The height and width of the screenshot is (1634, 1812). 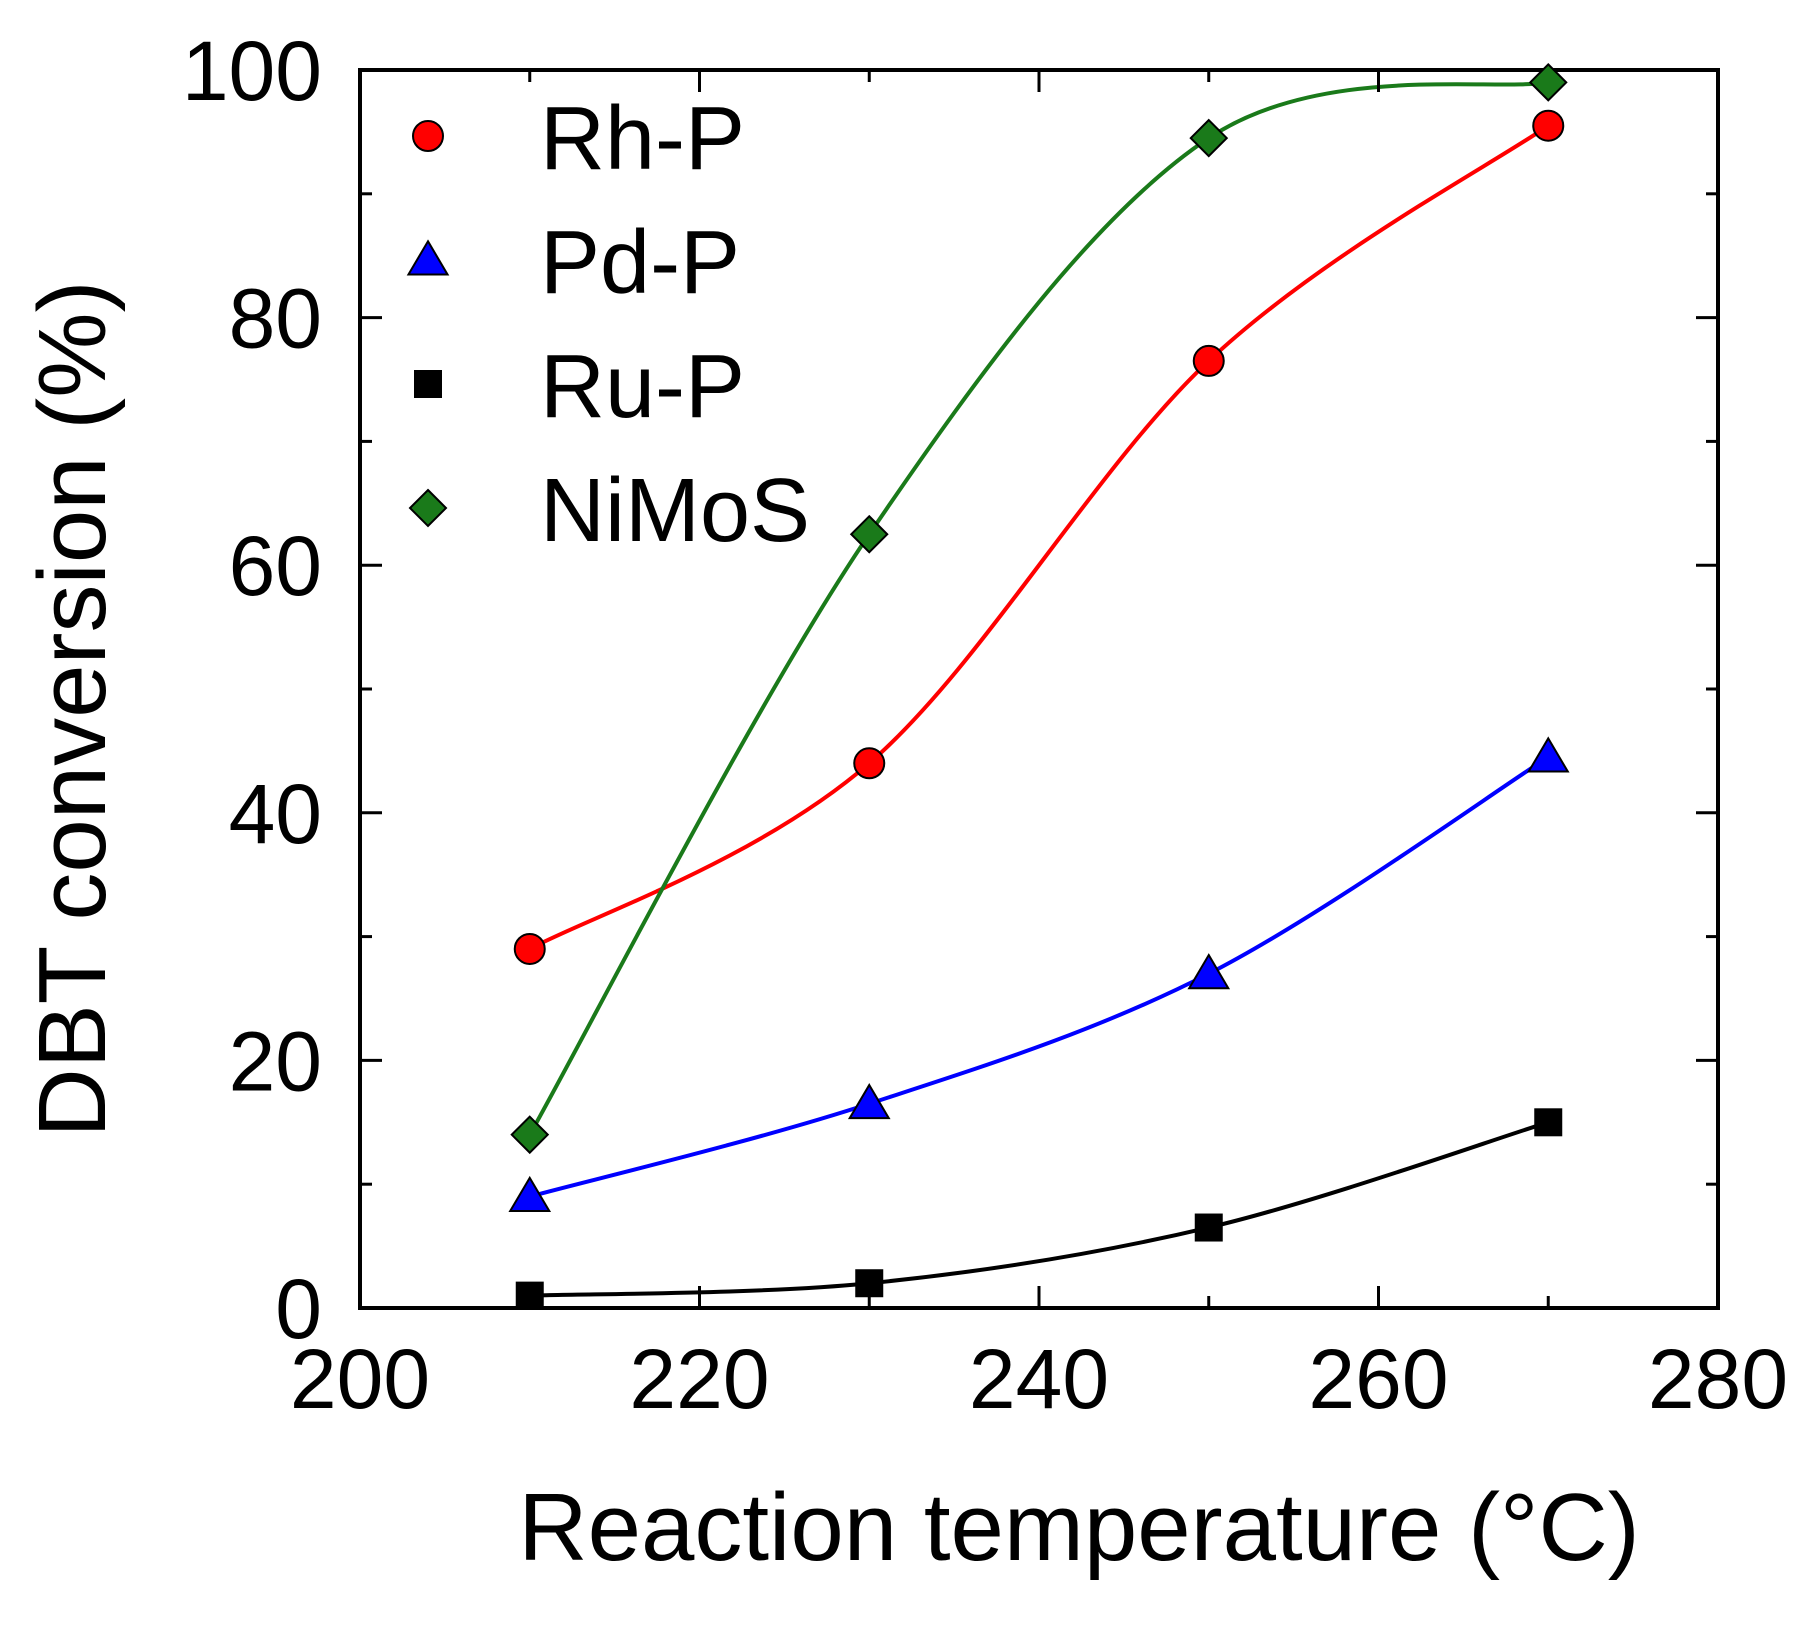 What do you see at coordinates (72, 708) in the screenshot?
I see `y-axis-label: DBT conversion (%)` at bounding box center [72, 708].